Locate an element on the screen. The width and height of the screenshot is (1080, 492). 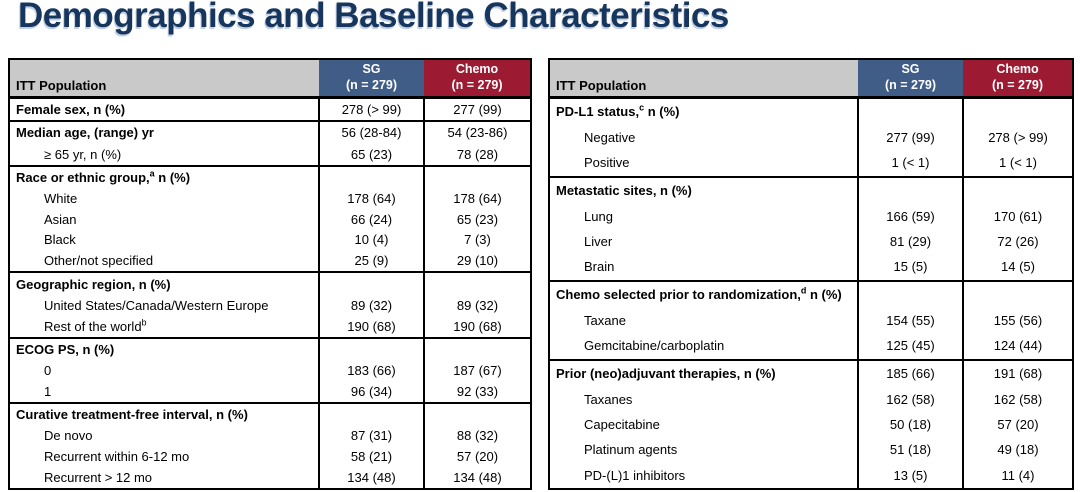
chemo-value-cell: 7 (3) is located at coordinates (477, 240).